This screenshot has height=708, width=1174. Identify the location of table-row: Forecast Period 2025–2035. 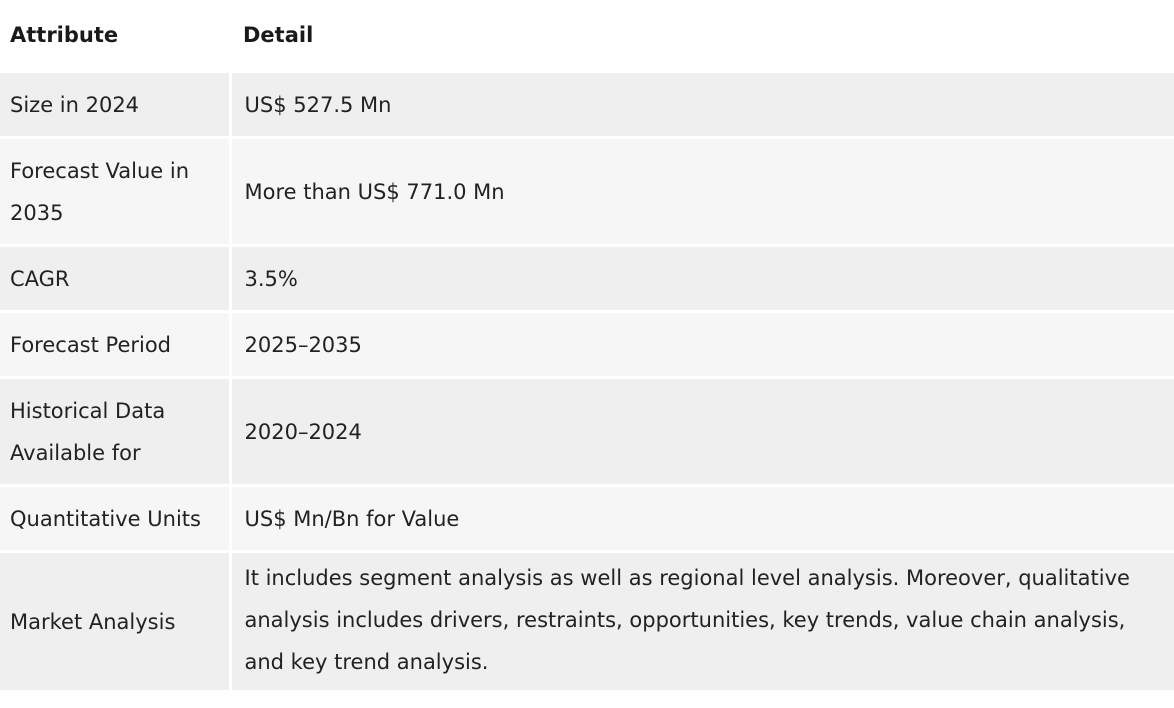
(587, 344).